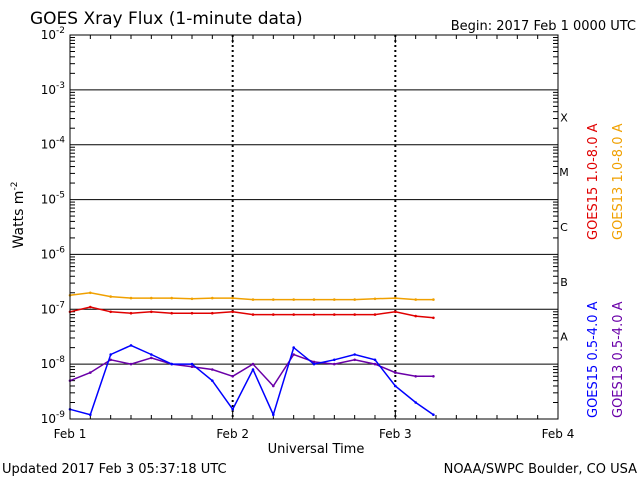  I want to click on flare-class-labels: A B C M X, so click(564, 227).